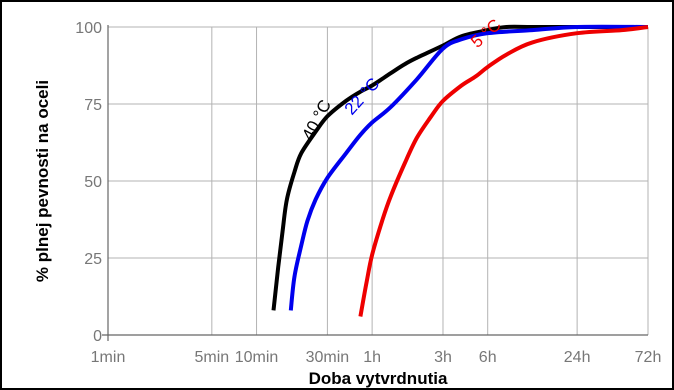 This screenshot has width=674, height=390. Describe the element at coordinates (577, 357) in the screenshot. I see `x-tick-label: 24h` at that location.